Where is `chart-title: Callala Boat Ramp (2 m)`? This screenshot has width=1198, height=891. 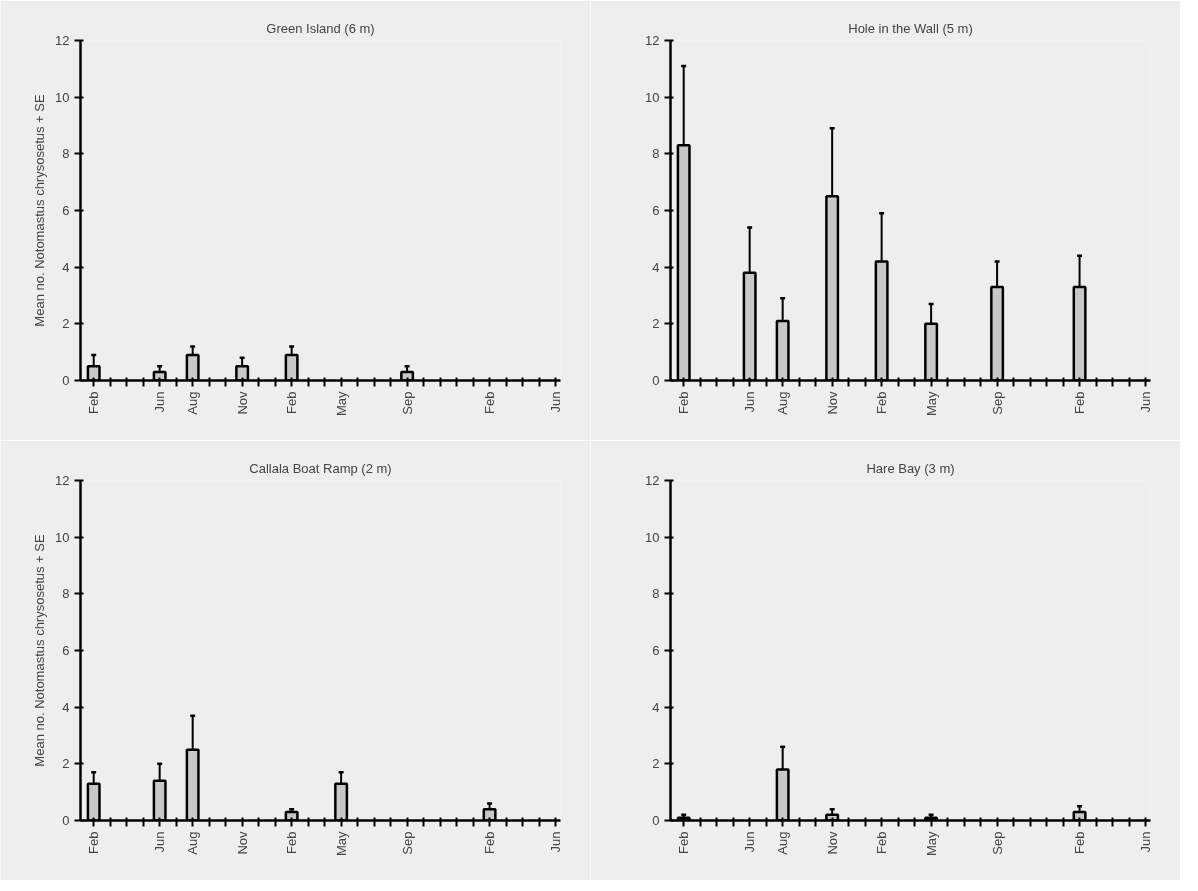
chart-title: Callala Boat Ramp (2 m) is located at coordinates (320, 468).